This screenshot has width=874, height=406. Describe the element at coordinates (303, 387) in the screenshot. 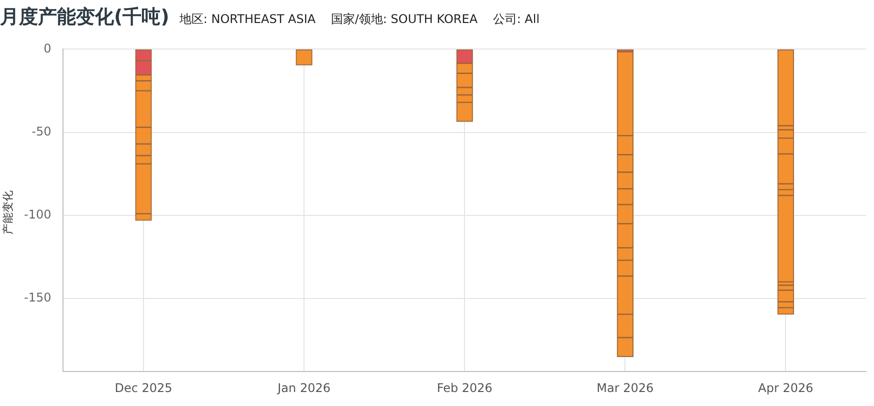

I see `x-tick-label: Jan 2026` at that location.